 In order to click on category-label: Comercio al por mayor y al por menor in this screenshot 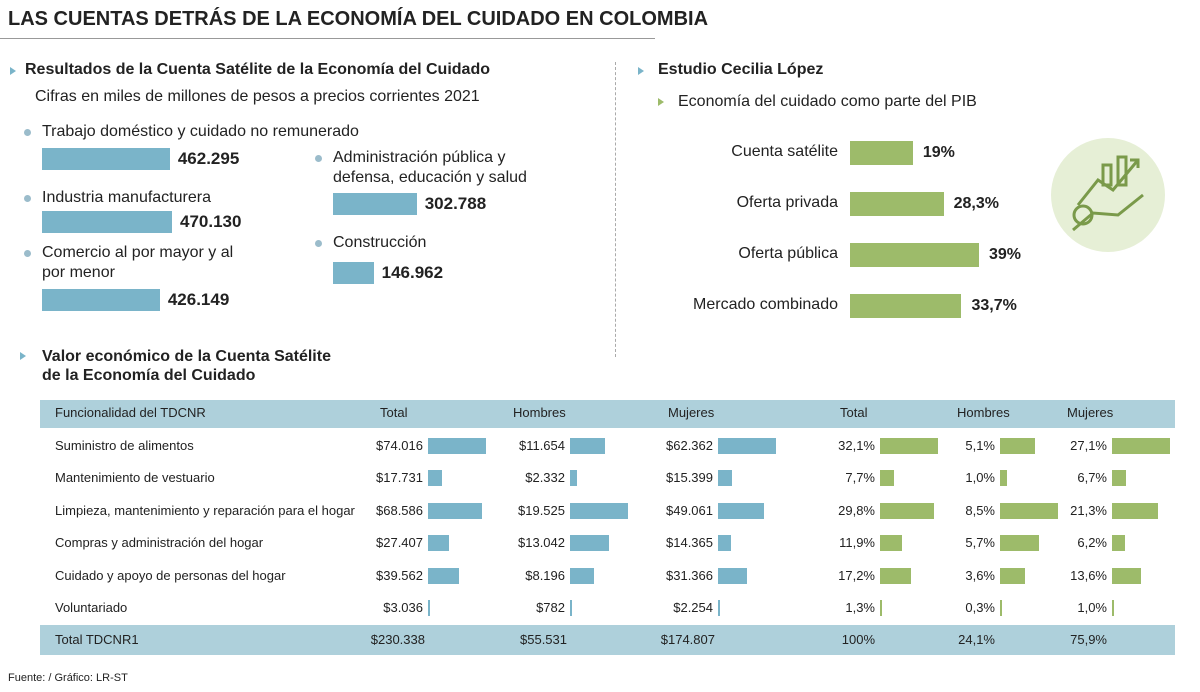, I will do `click(138, 262)`.